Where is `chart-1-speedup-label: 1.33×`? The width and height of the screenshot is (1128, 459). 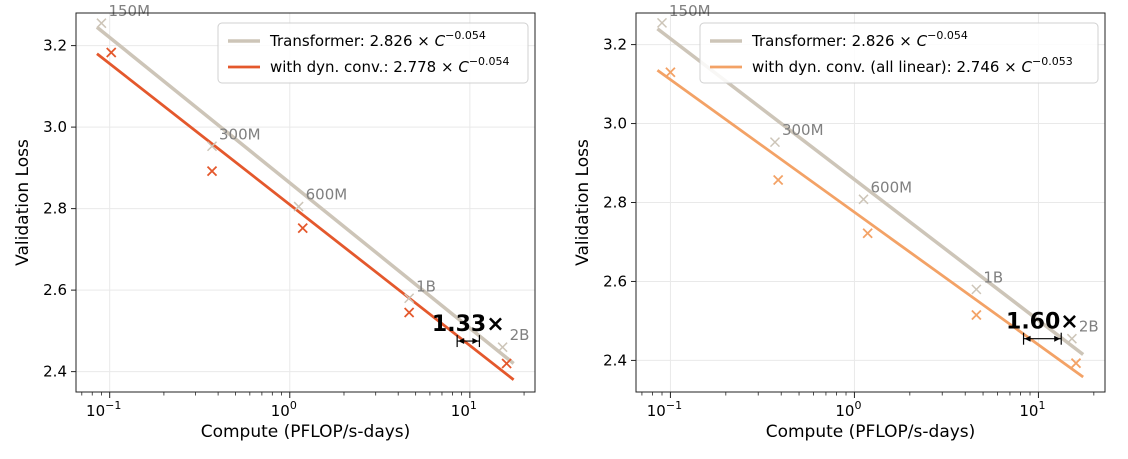 chart-1-speedup-label: 1.33× is located at coordinates (468, 324).